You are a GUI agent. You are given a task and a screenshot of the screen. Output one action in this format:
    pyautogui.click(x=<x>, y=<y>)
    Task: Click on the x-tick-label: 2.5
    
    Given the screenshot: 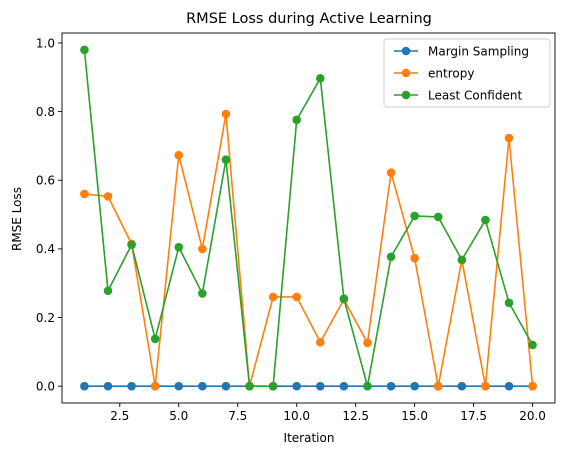 What is the action you would take?
    pyautogui.click(x=119, y=416)
    